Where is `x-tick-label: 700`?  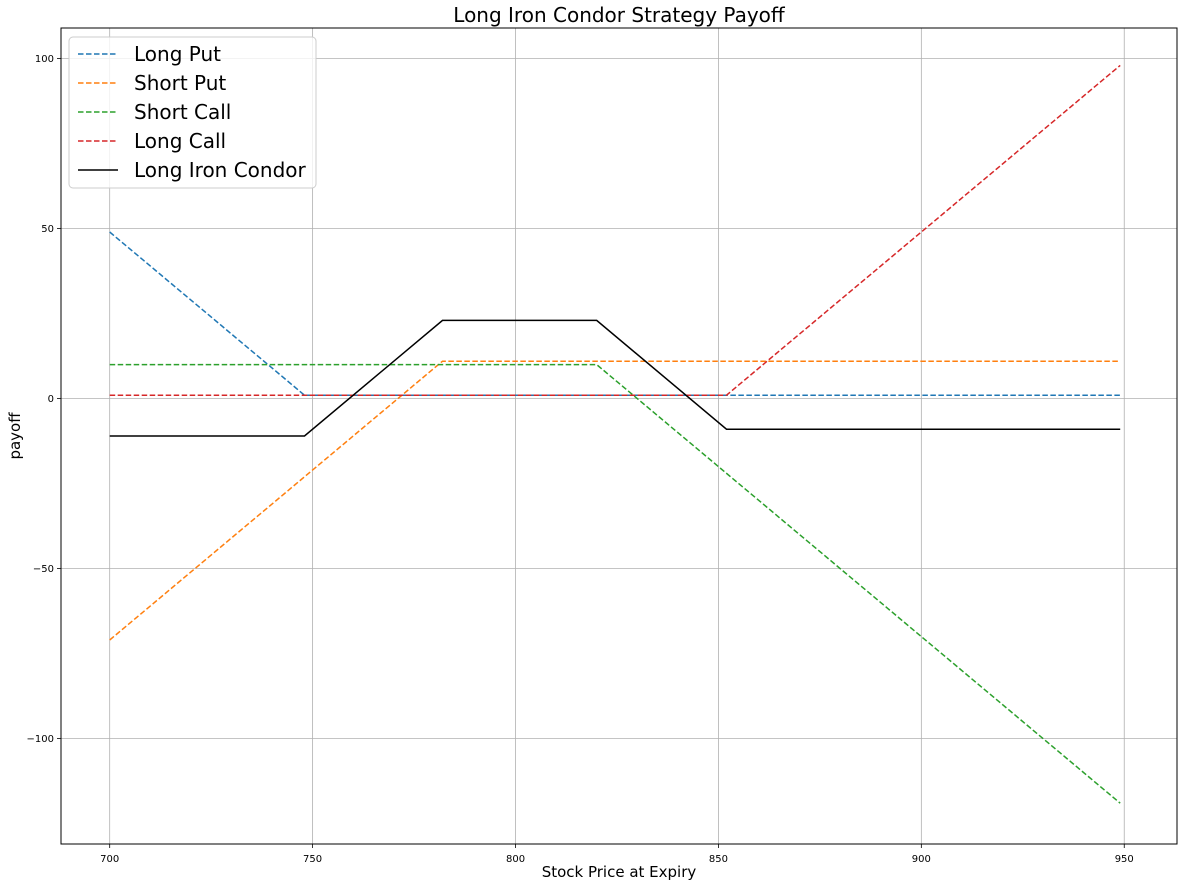 x-tick-label: 700 is located at coordinates (109, 859).